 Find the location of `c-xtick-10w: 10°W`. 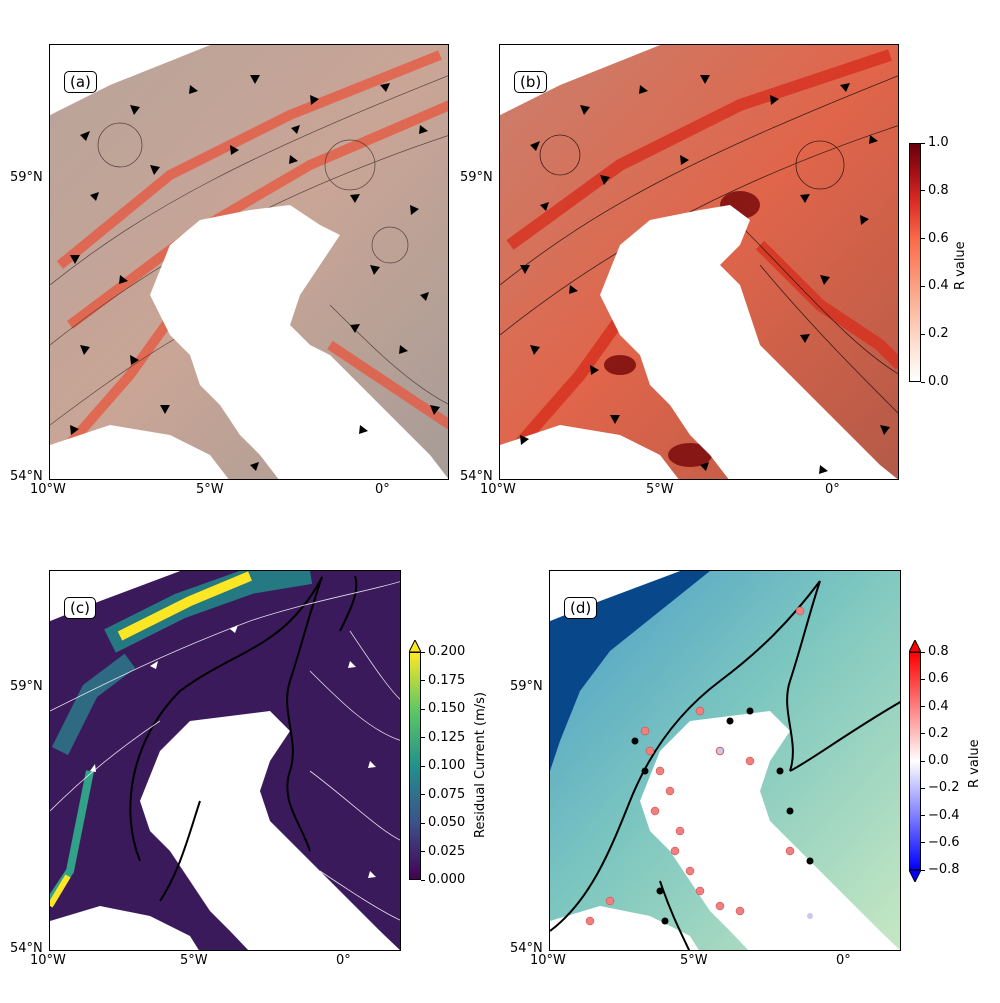

c-xtick-10w: 10°W is located at coordinates (48, 960).